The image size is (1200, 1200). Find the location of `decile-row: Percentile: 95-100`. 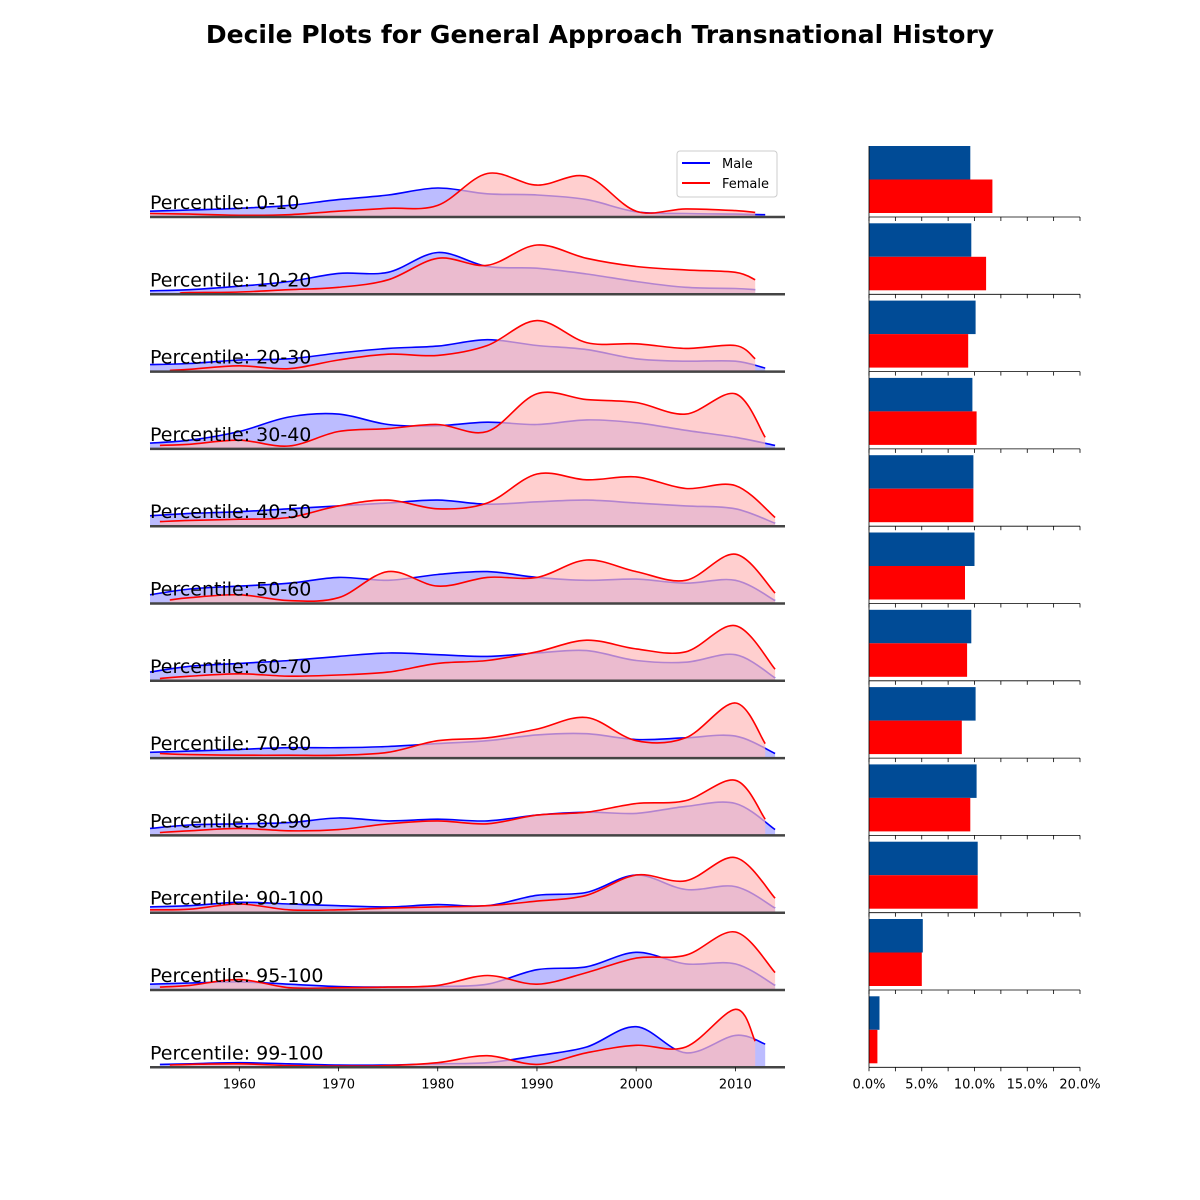

decile-row: Percentile: 95-100 is located at coordinates (467, 961).